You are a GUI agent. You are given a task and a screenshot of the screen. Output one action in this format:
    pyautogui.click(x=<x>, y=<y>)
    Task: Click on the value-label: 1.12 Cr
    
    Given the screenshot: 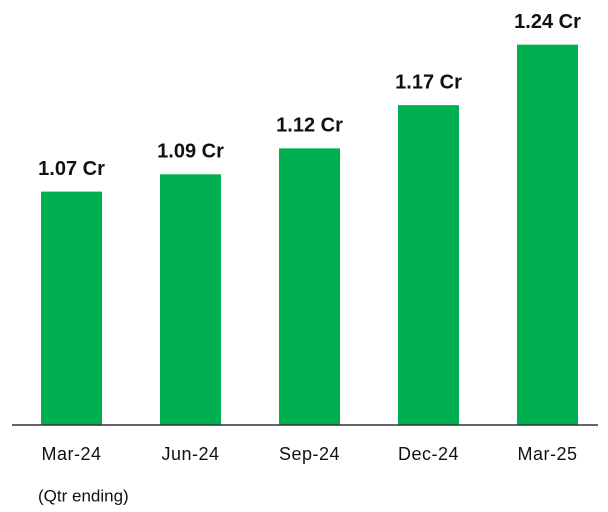 What is the action you would take?
    pyautogui.click(x=309, y=126)
    